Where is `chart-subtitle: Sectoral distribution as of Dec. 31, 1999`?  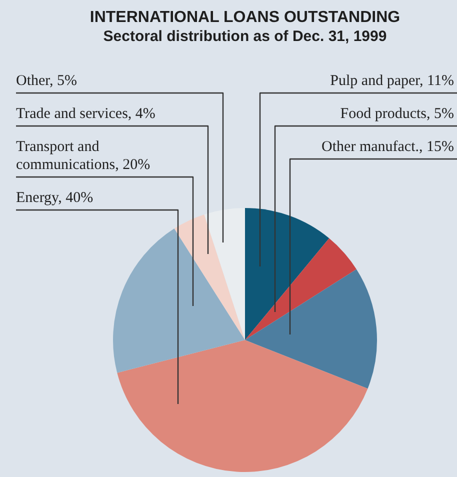 chart-subtitle: Sectoral distribution as of Dec. 31, 1999 is located at coordinates (245, 36).